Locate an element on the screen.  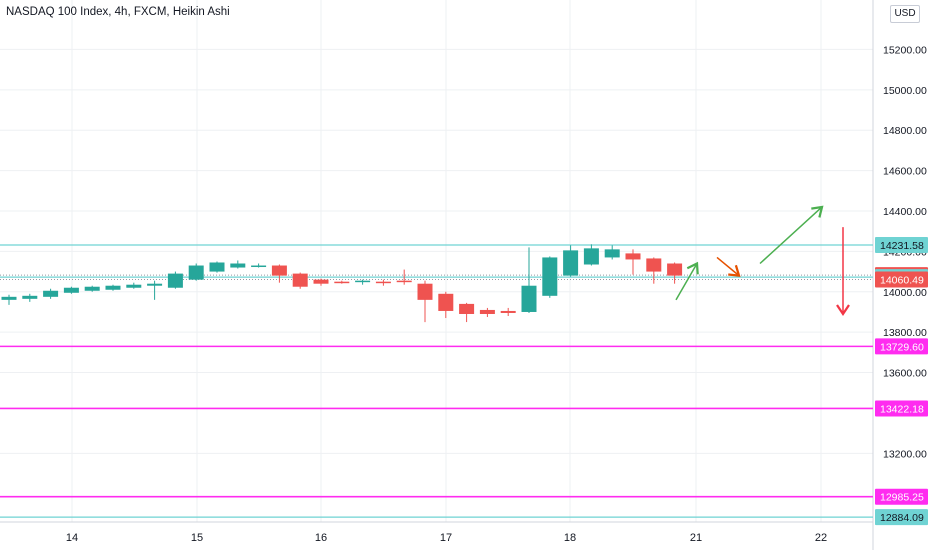
x-tick-label: 21 is located at coordinates (696, 538).